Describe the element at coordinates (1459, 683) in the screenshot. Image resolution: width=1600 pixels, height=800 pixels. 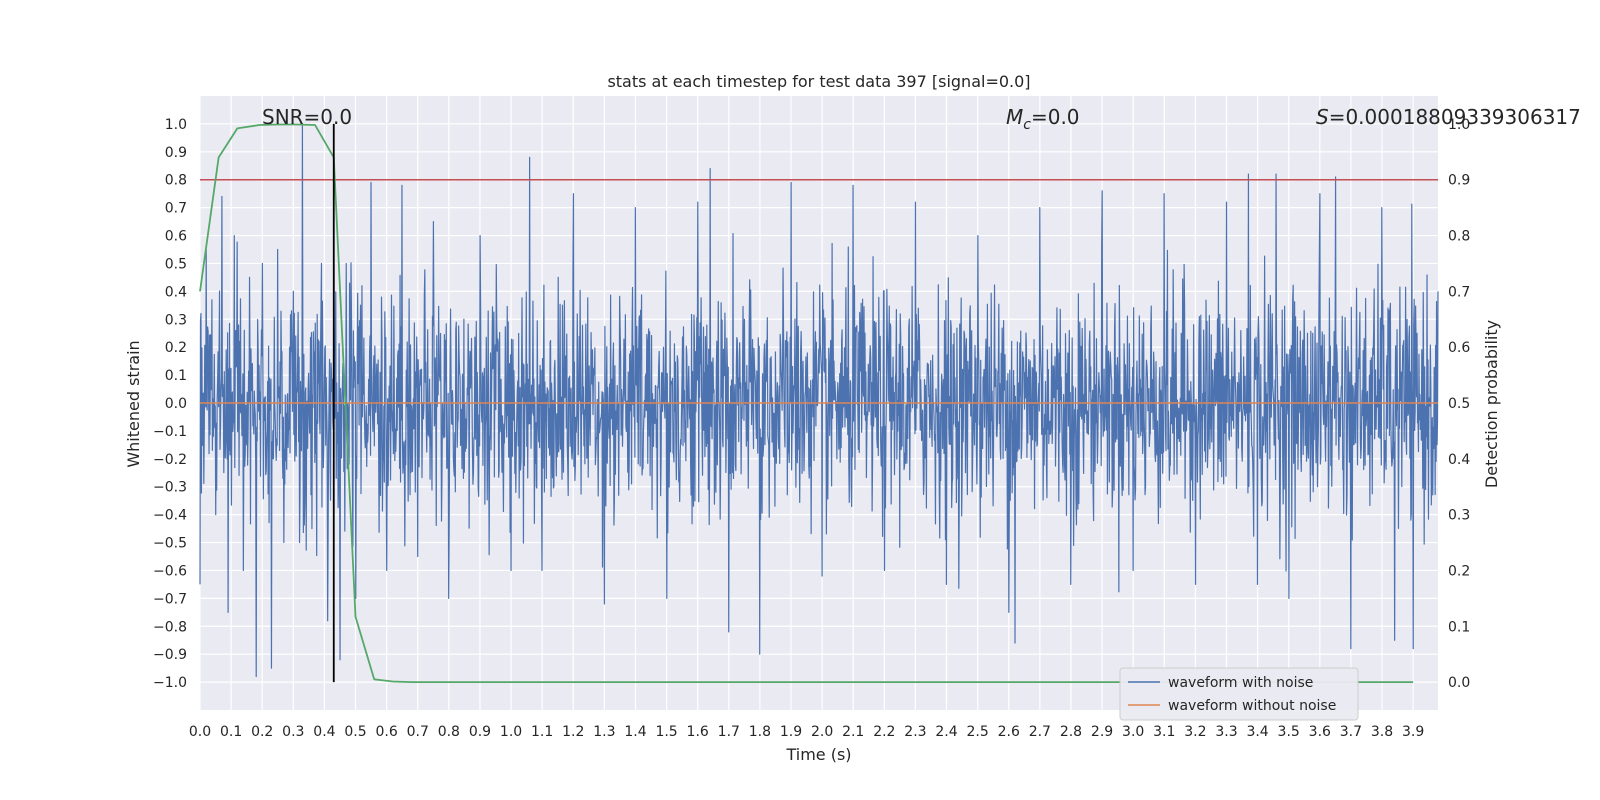
I see `y-right-tick-label: 0.0` at that location.